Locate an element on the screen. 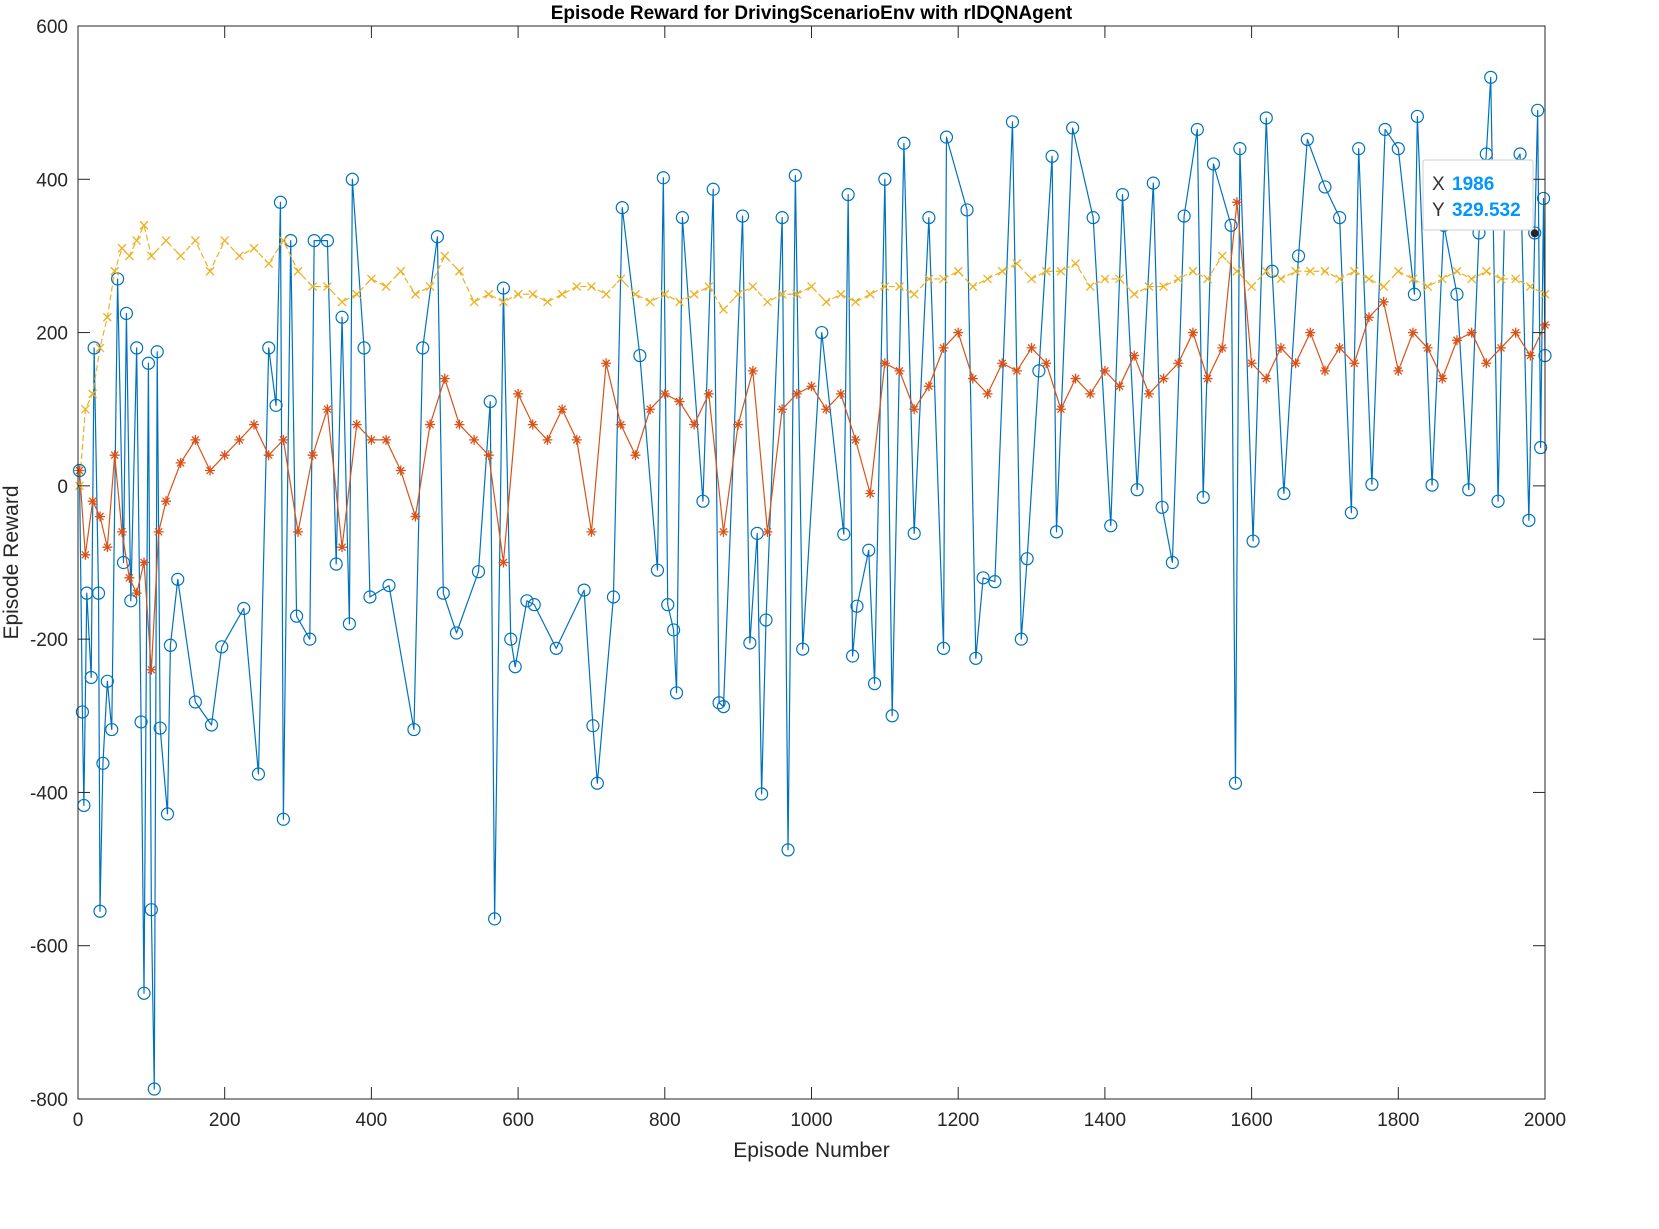 Image resolution: width=1659 pixels, height=1229 pixels. datatip: X 1986 Y 329.532 is located at coordinates (1480, 198).